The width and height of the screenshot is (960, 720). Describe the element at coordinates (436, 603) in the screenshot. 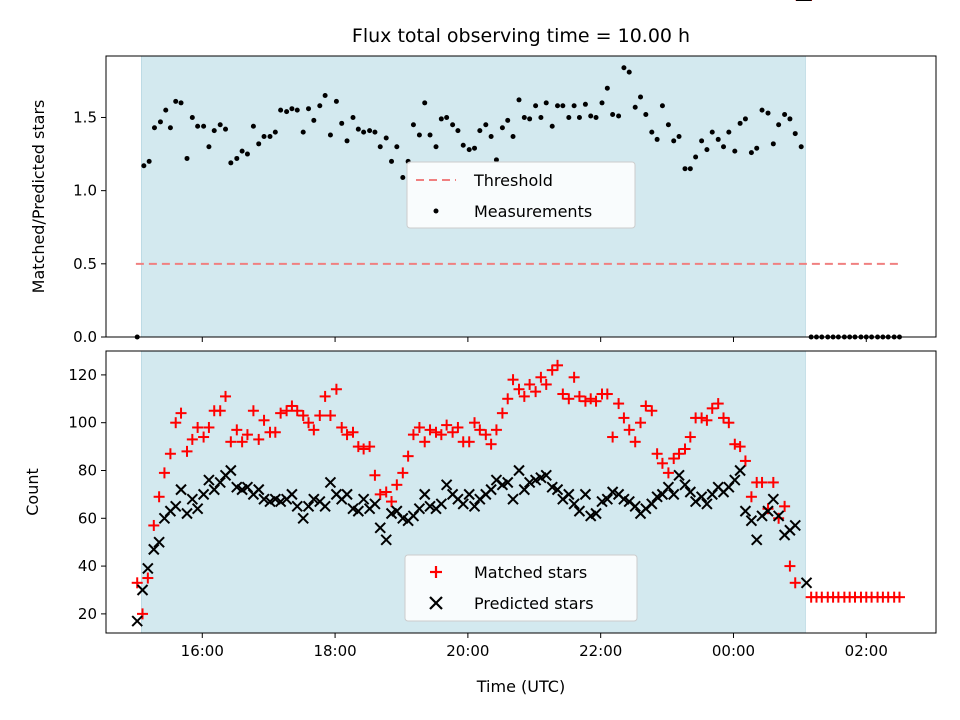

I see `legend-predicted-swatch` at that location.